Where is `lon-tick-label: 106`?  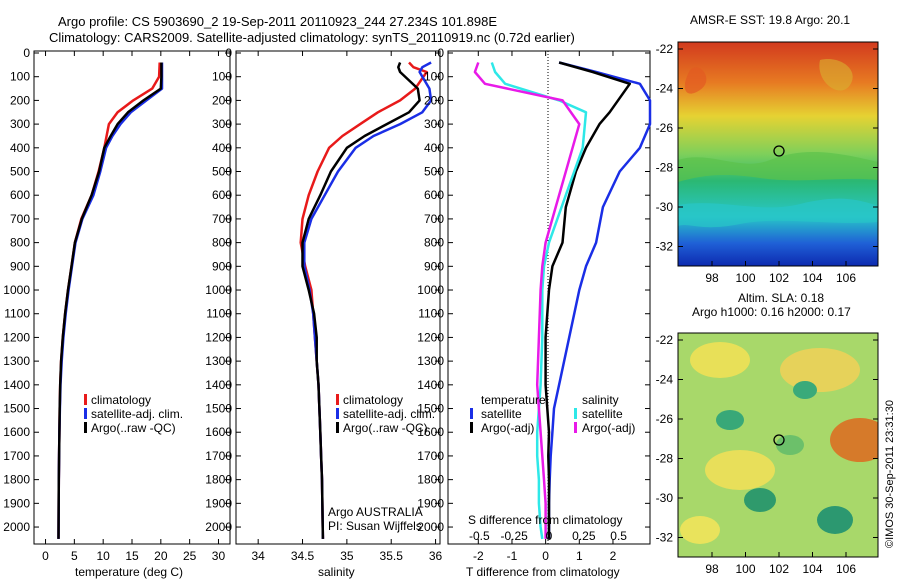
lon-tick-label: 106 is located at coordinates (846, 569).